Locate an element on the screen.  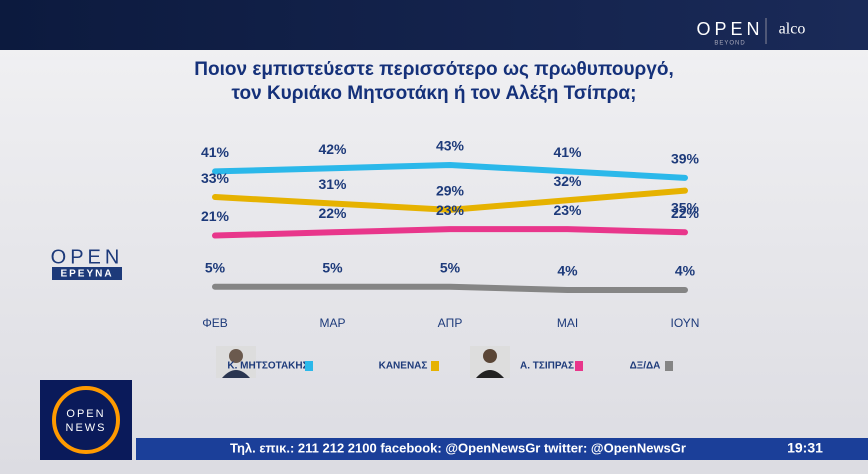
legend-label: ΚΑΝΕΝΑΣ is located at coordinates (403, 366).